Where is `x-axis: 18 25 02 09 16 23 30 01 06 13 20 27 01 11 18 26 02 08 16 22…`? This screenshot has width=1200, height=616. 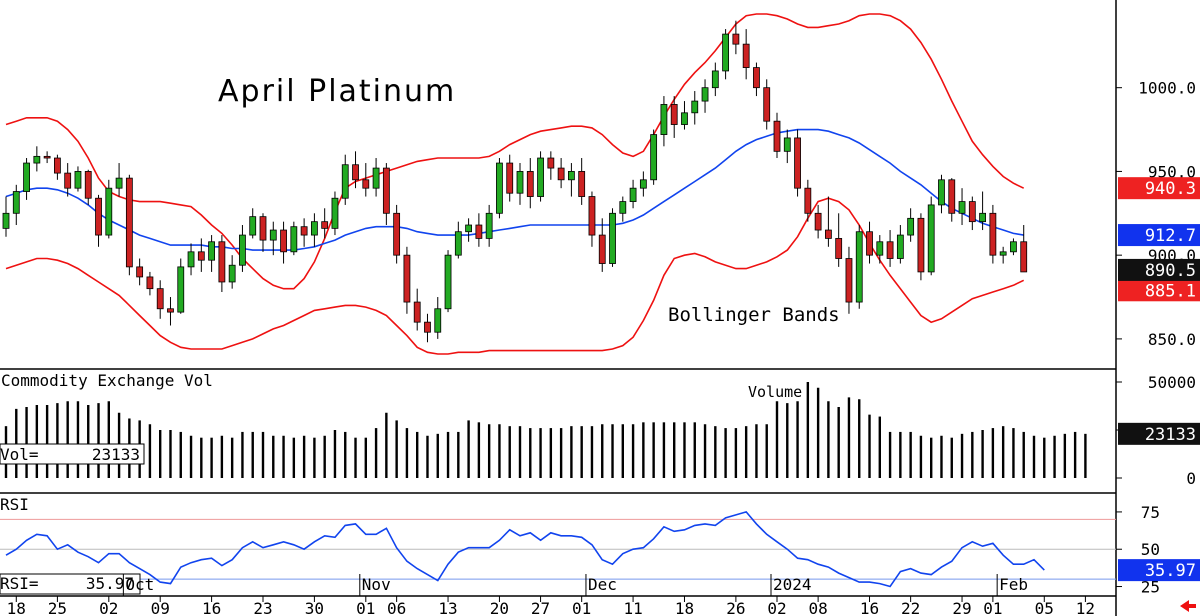
x-axis: 18 25 02 09 16 23 30 01 06 13 20 27 01 11 18 26 02 08 16 22… is located at coordinates (551, 595).